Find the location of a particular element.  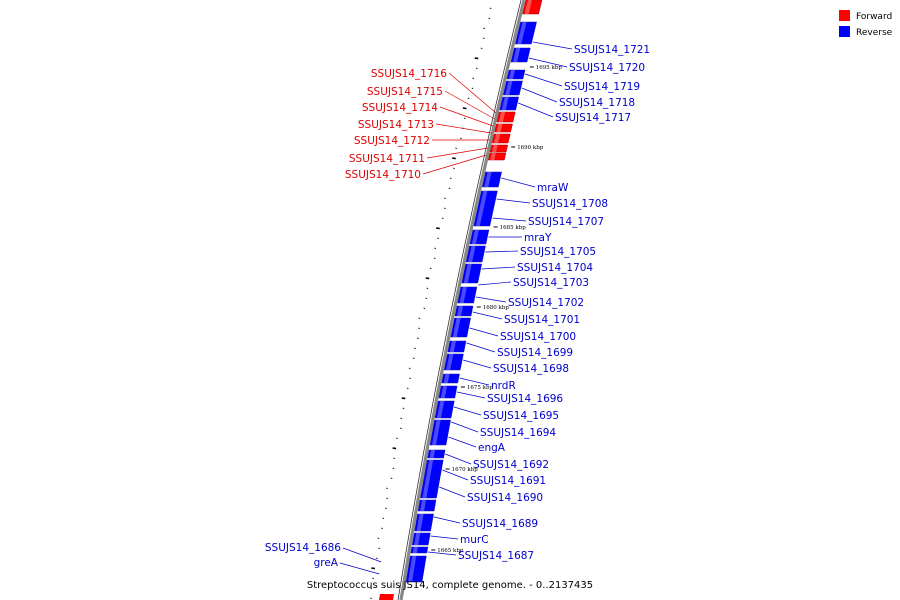

gc-skew-track is located at coordinates (431, 303).